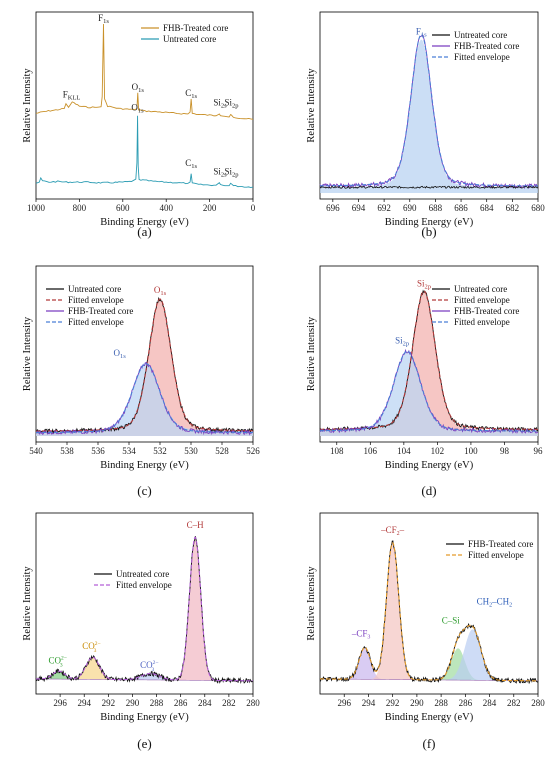  Describe the element at coordinates (371, 451) in the screenshot. I see `x-tick-label: 106` at that location.